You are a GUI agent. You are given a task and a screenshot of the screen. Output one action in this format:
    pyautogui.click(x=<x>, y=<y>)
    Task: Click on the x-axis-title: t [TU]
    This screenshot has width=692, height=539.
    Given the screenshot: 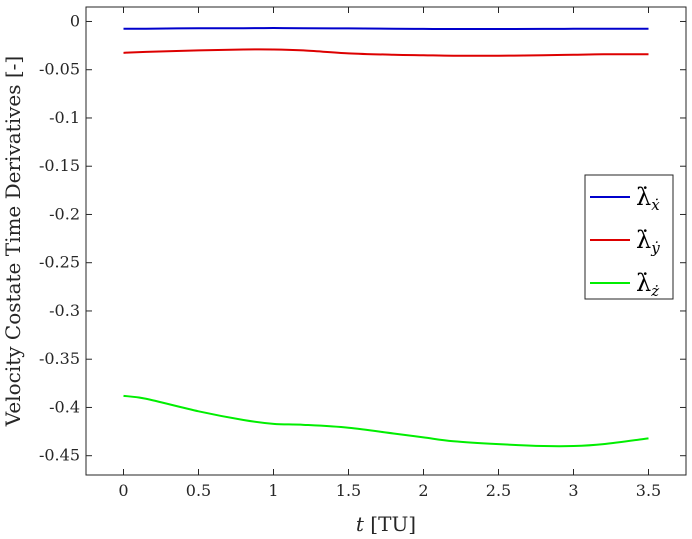 What is the action you would take?
    pyautogui.click(x=386, y=524)
    